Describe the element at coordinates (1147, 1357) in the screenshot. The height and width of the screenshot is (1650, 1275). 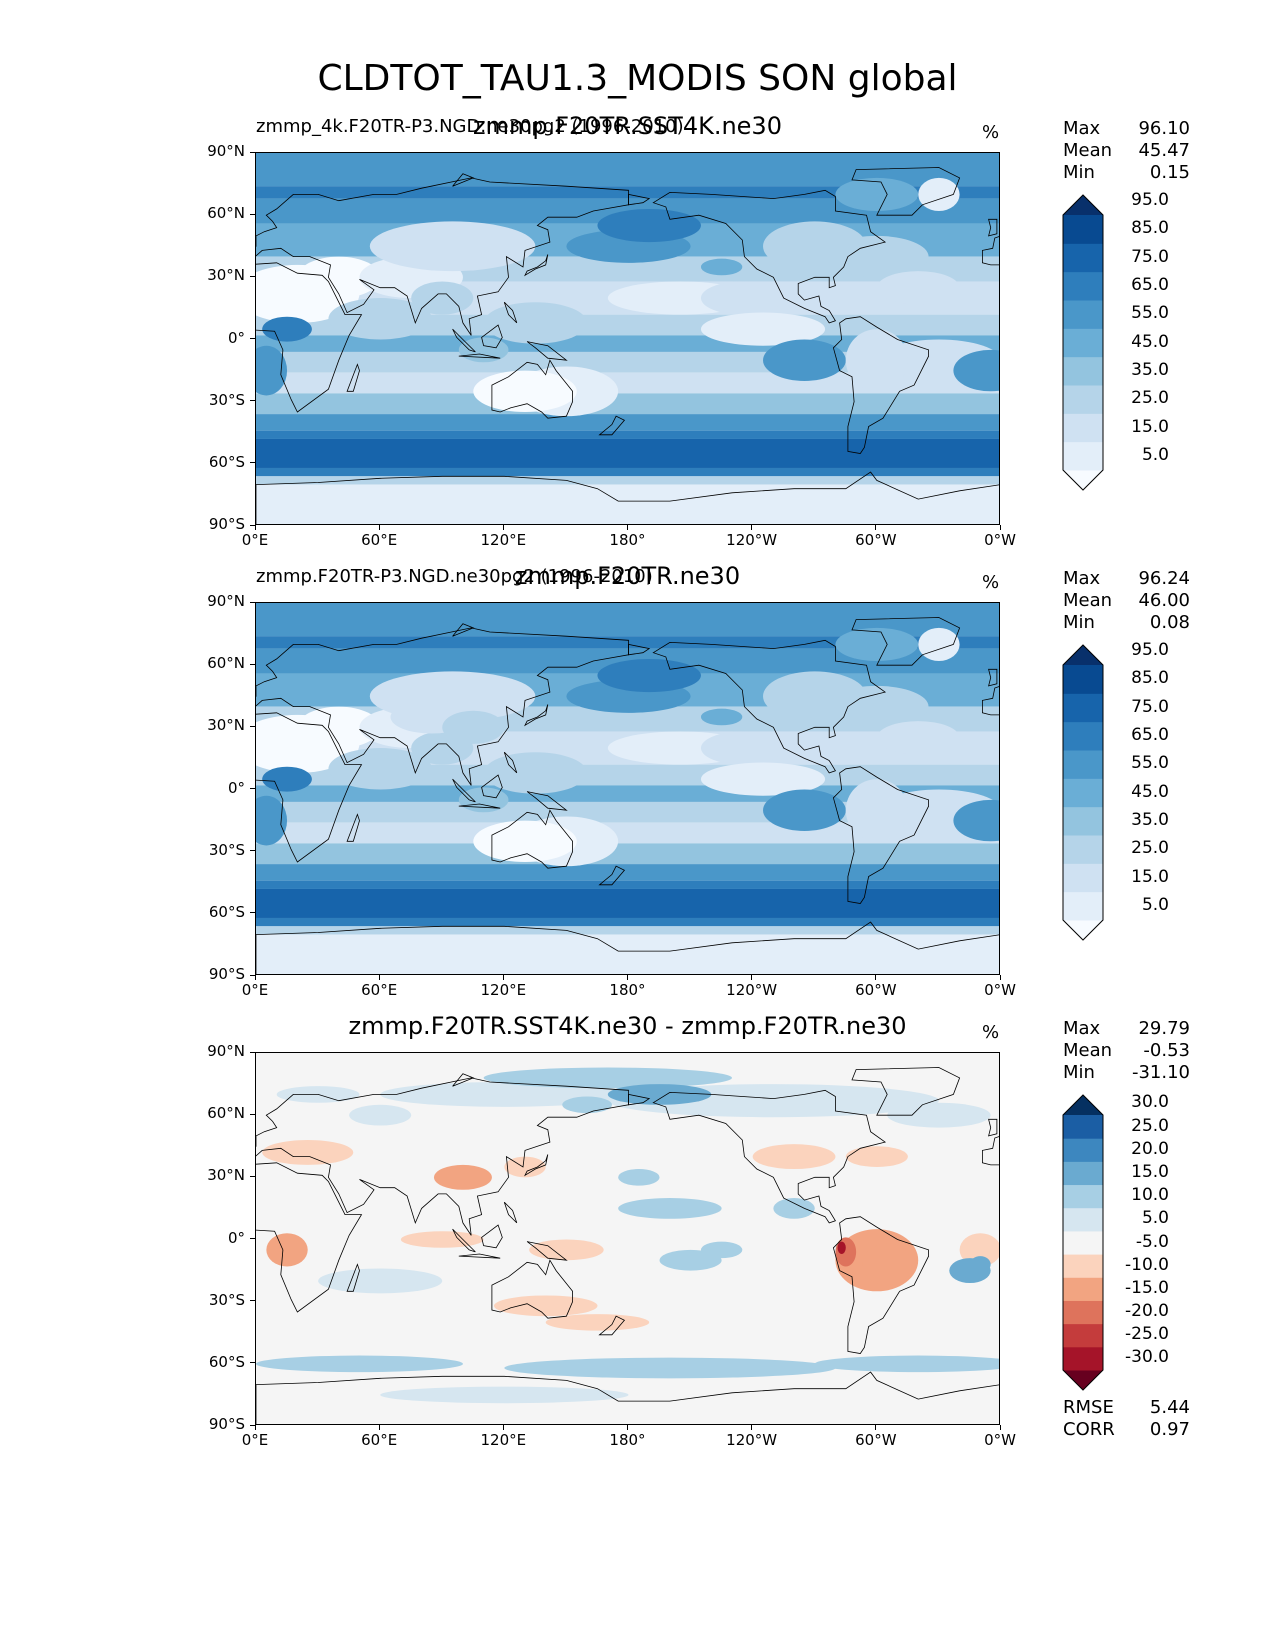
I see `colorbar-tick-label: -30.0` at that location.